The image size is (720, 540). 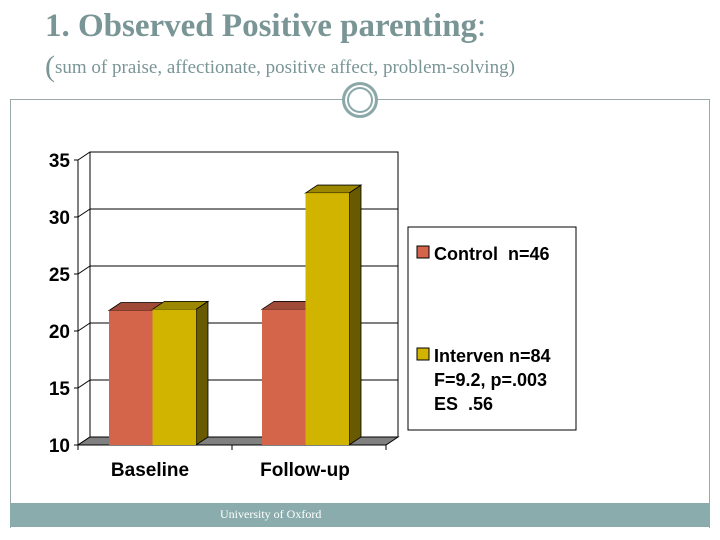 What do you see at coordinates (59, 446) in the screenshot?
I see `y-tick-label: 10` at bounding box center [59, 446].